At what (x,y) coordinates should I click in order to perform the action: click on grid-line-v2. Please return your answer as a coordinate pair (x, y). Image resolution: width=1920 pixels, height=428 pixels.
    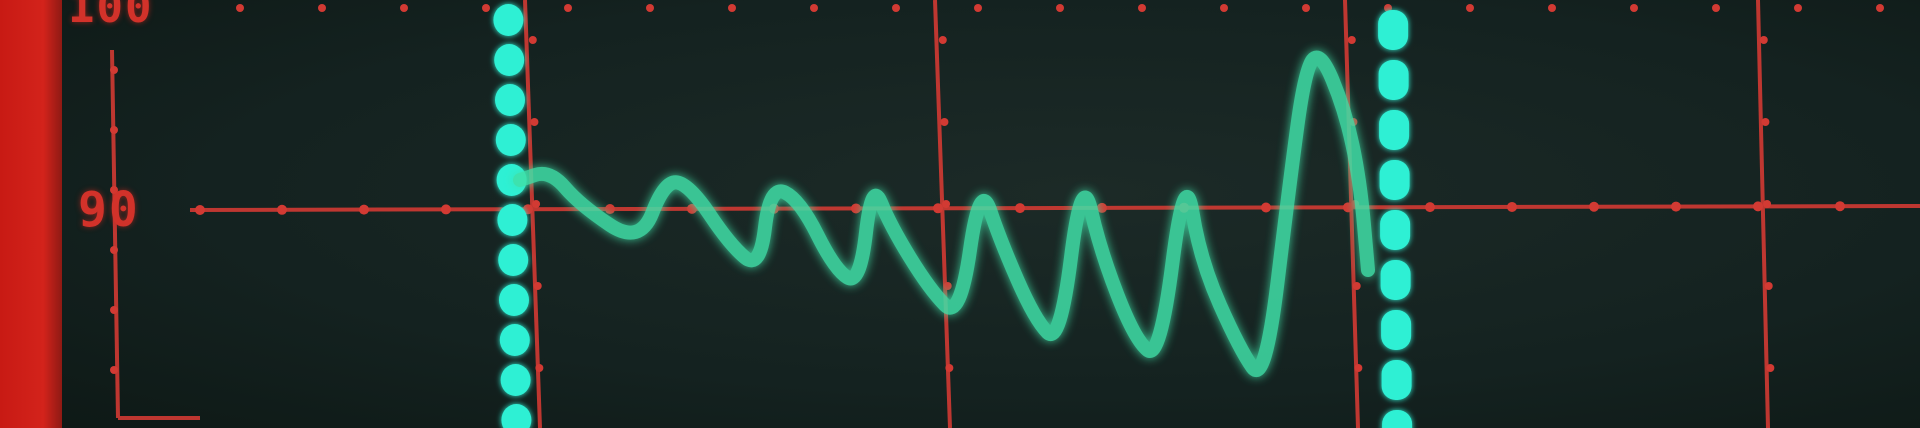
    Looking at the image, I should click on (942, 214).